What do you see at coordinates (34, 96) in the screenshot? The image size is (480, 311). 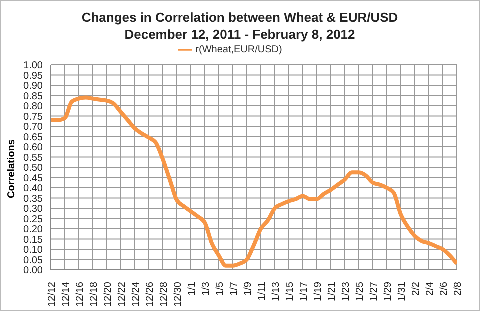 I see `y-tick-label: 0.85` at bounding box center [34, 96].